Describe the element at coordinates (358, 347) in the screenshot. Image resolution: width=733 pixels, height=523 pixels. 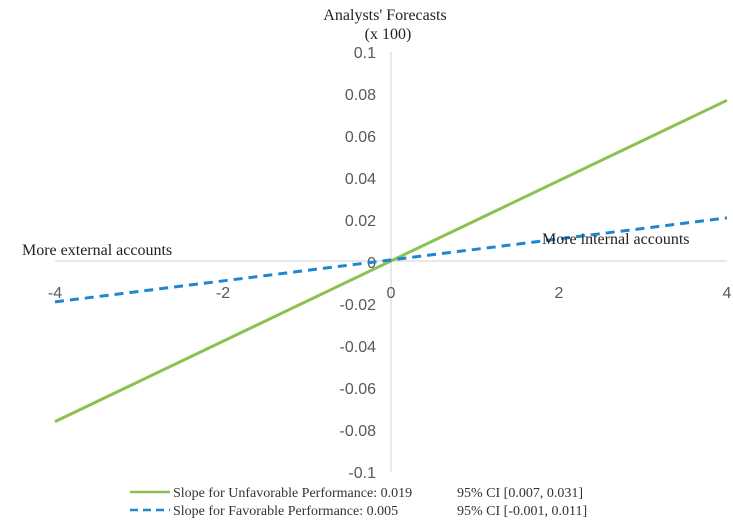
I see `y-tick-label: -0.04` at that location.